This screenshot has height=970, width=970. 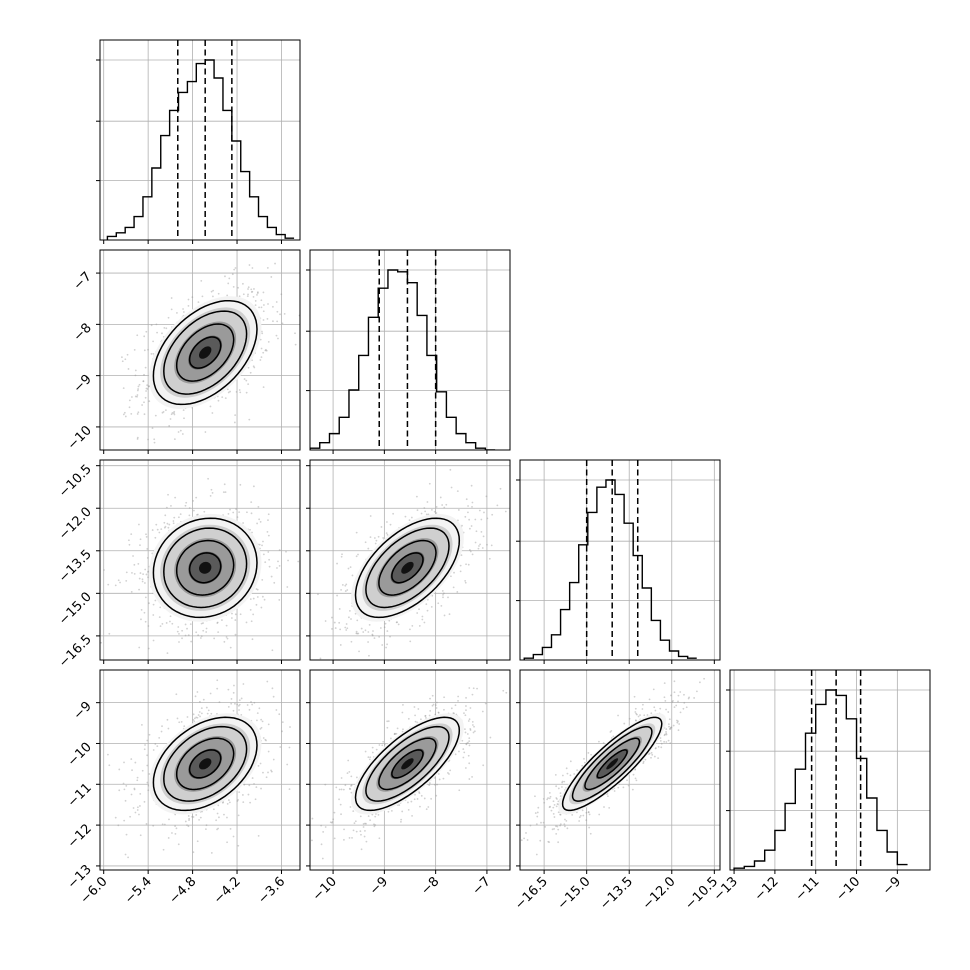 I want to click on panel-frame, so click(x=200, y=770).